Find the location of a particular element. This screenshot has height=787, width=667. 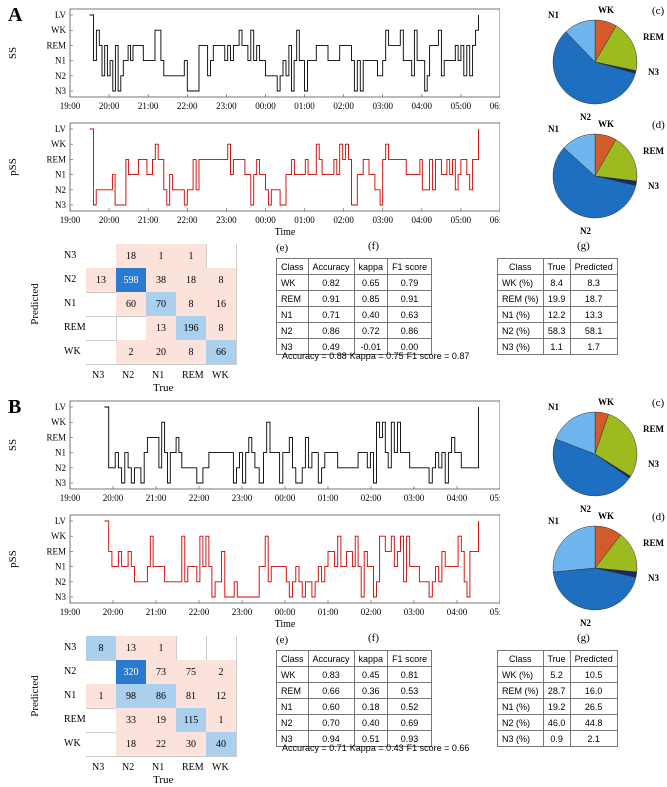

cm-row-label: N2 is located at coordinates (70, 671).